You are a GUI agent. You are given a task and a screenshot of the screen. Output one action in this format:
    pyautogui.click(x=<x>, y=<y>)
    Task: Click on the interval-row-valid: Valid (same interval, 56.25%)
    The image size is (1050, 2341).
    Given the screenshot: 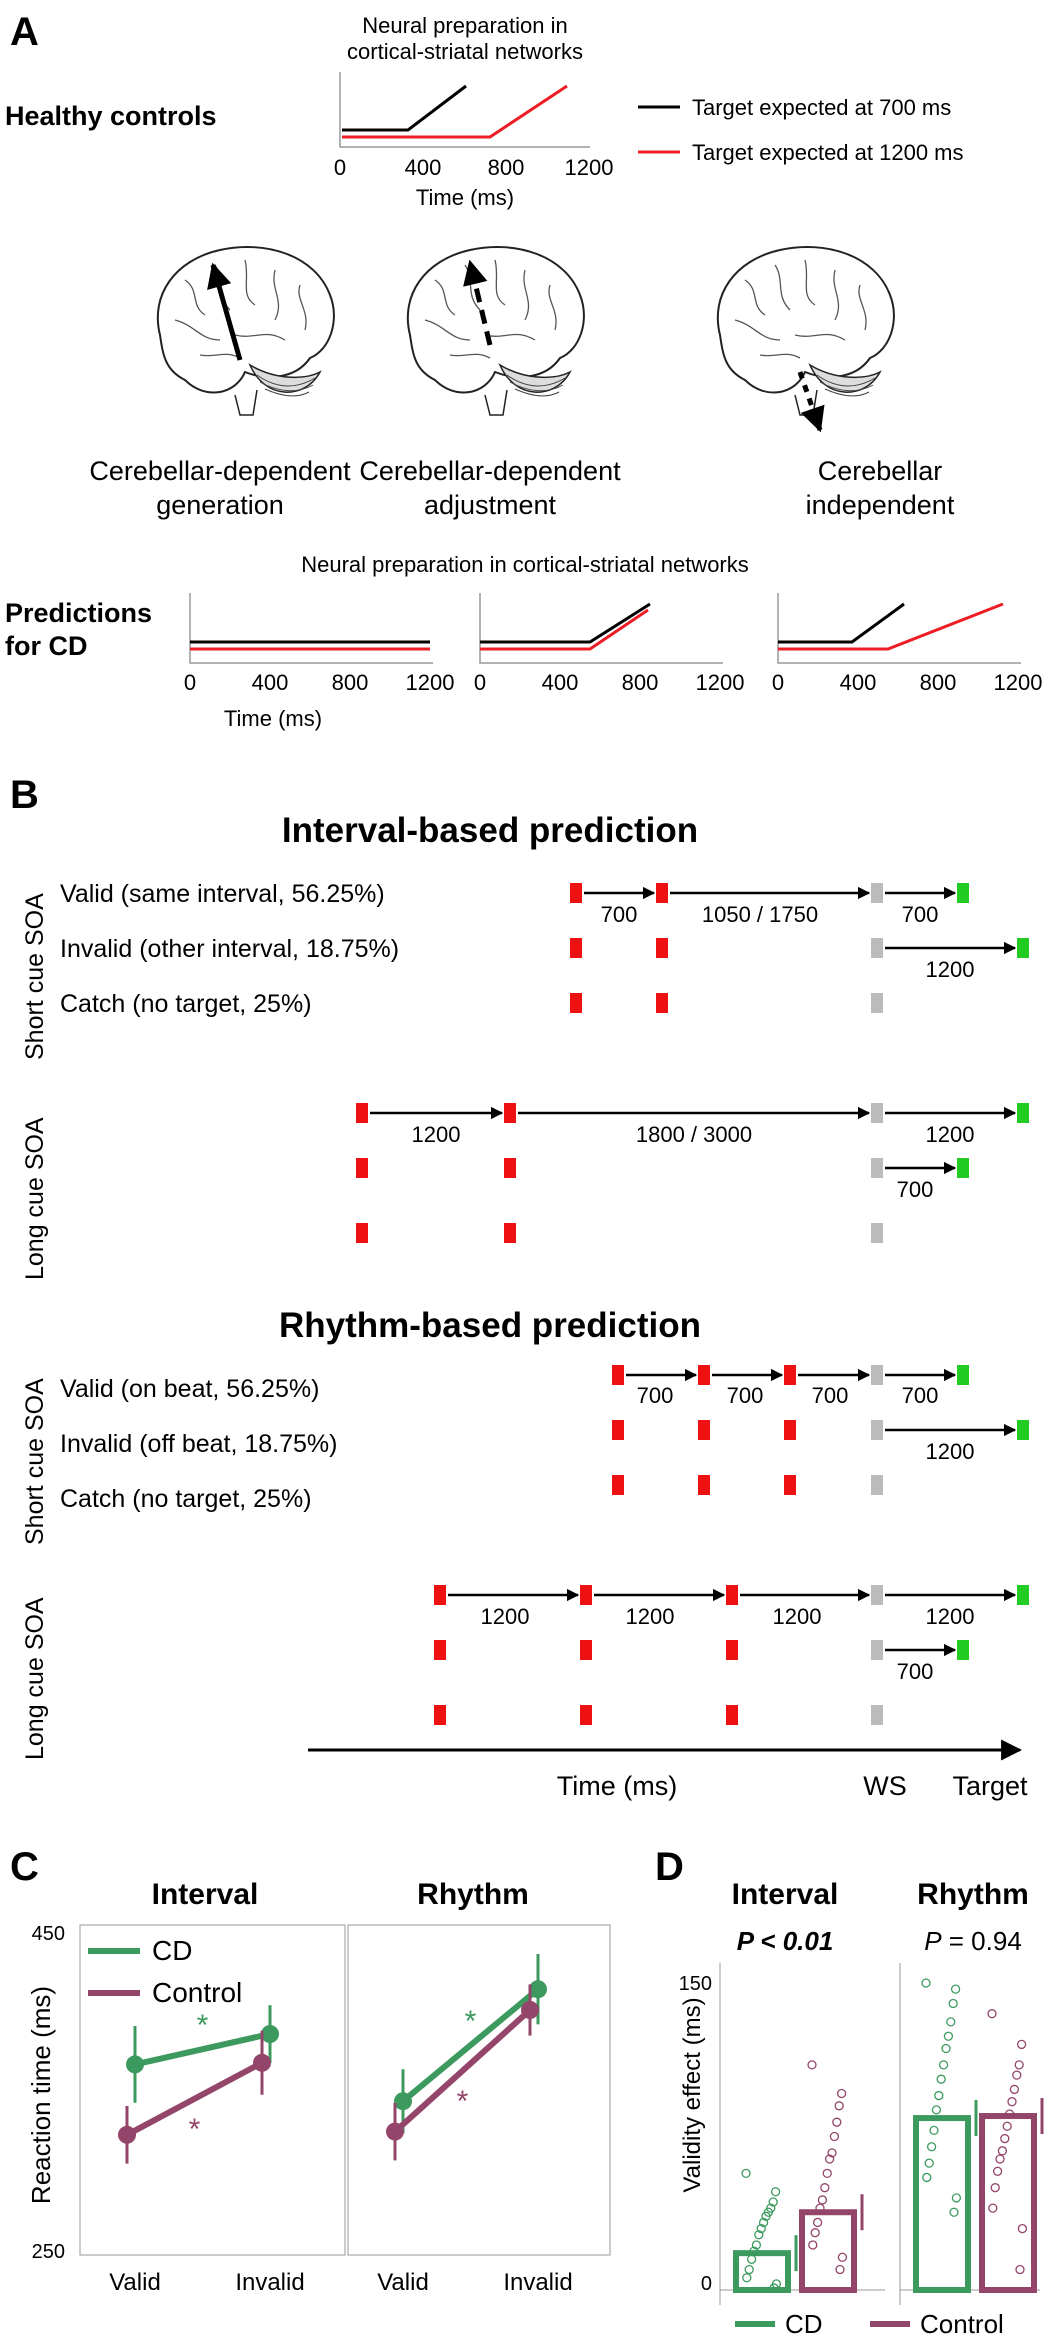 What is the action you would take?
    pyautogui.click(x=222, y=894)
    